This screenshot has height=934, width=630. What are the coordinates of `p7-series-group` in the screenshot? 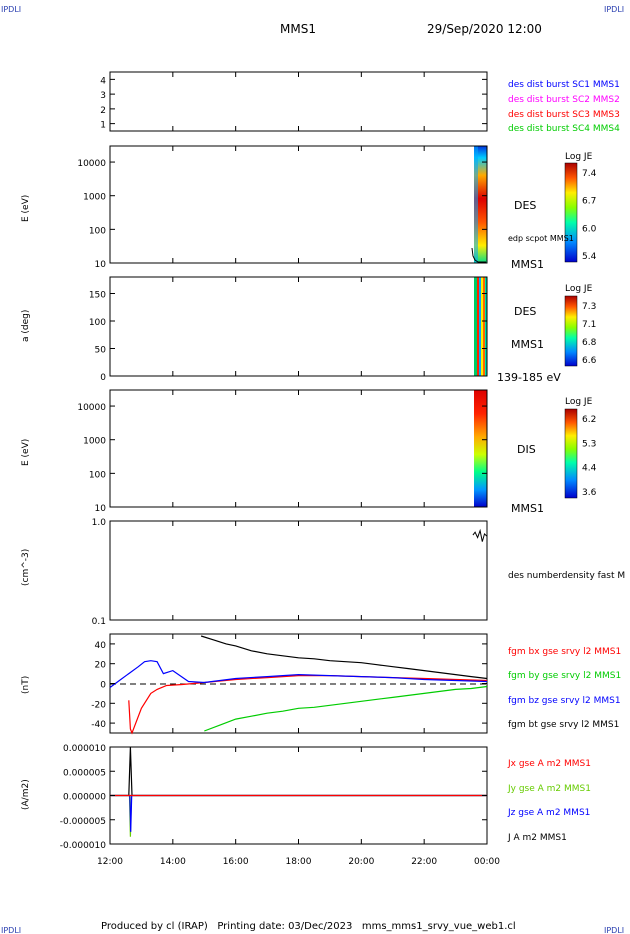 It's located at (298, 791).